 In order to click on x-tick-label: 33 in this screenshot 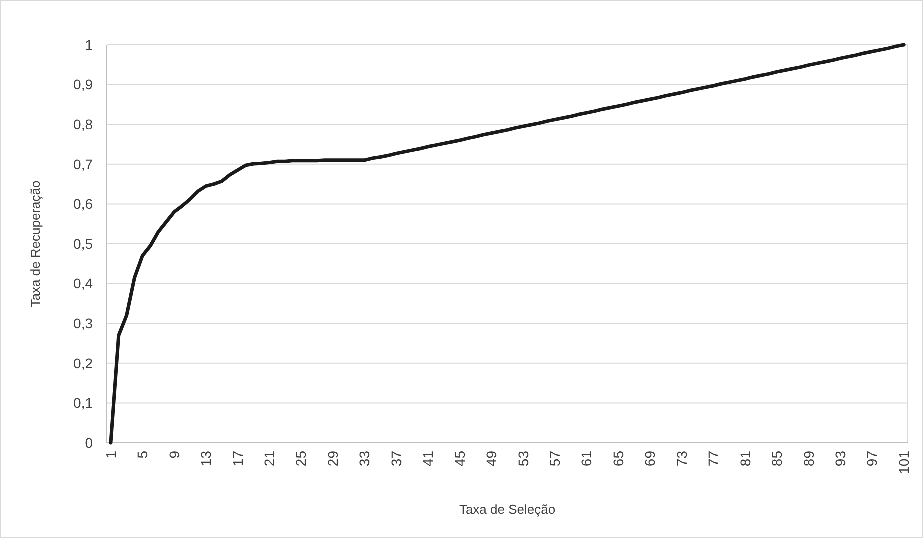, I will do `click(364, 458)`.